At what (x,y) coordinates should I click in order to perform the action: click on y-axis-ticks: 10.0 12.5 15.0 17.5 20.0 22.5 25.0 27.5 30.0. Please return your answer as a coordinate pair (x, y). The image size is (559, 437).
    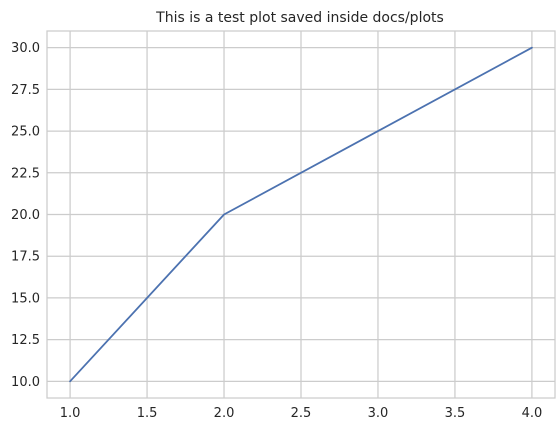
    Looking at the image, I should click on (25, 215).